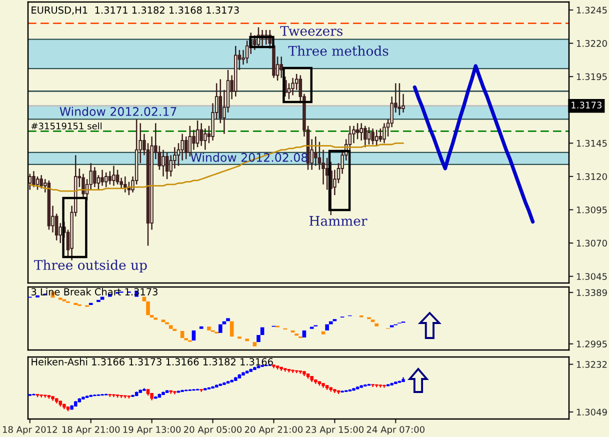 The width and height of the screenshot is (609, 437). I want to click on line-series, so click(473, 144).